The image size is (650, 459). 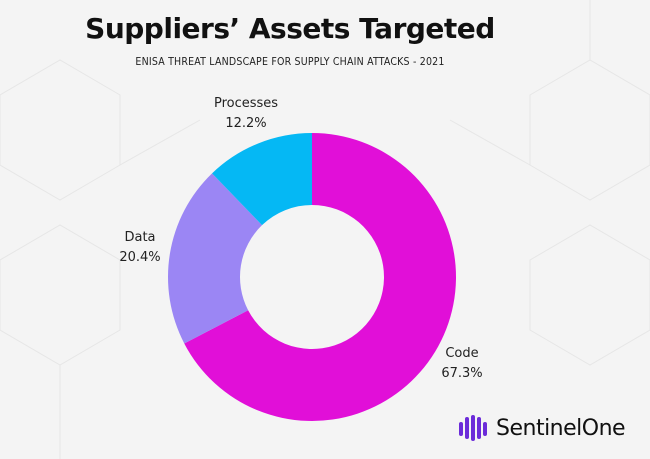 I want to click on slice-data, so click(x=215, y=258).